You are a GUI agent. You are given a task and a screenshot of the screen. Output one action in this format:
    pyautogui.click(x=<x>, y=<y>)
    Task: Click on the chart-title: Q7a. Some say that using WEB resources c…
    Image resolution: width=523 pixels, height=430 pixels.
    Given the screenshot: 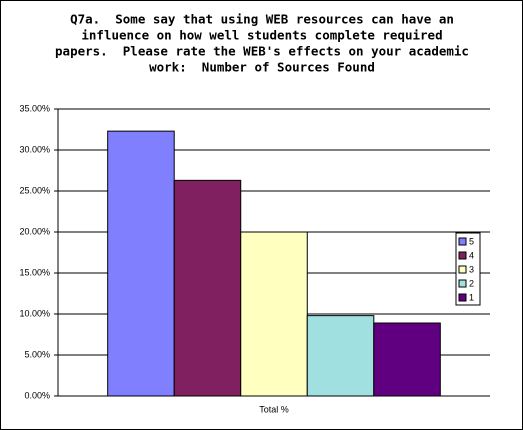 What is the action you would take?
    pyautogui.click(x=262, y=19)
    